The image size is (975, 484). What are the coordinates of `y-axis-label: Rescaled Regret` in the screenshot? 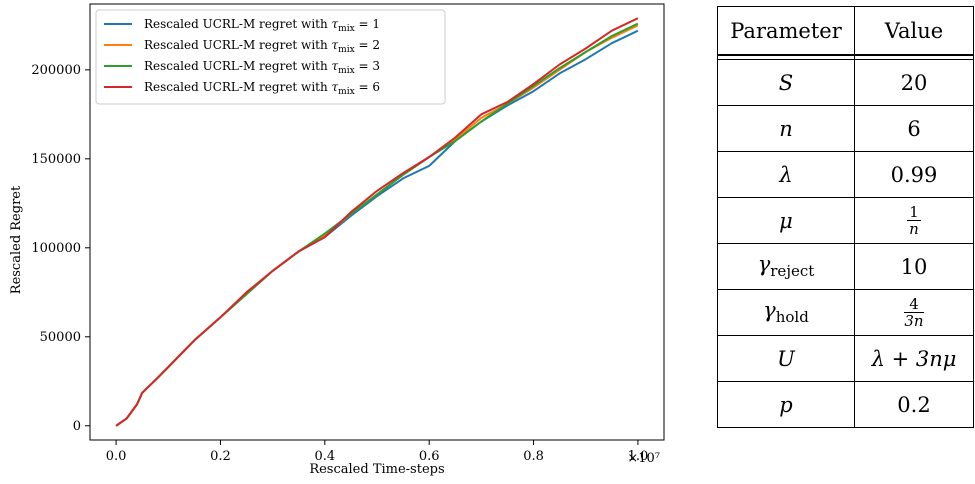 It's located at (16, 239).